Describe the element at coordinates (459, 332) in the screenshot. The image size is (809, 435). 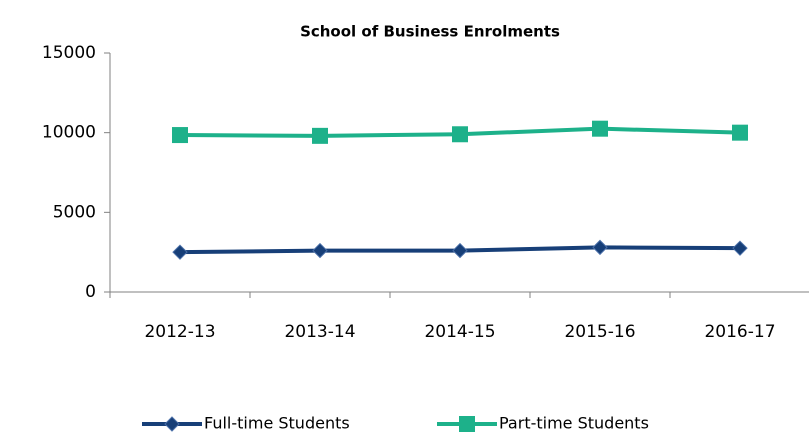
I see `x-tick-label: 2014-15` at that location.